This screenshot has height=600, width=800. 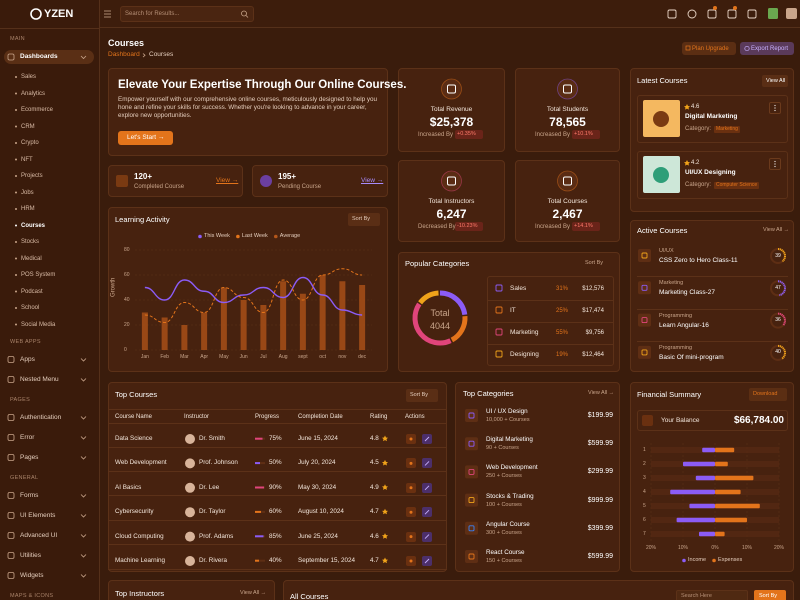 What do you see at coordinates (145, 138) in the screenshot?
I see `lets-start-button` at bounding box center [145, 138].